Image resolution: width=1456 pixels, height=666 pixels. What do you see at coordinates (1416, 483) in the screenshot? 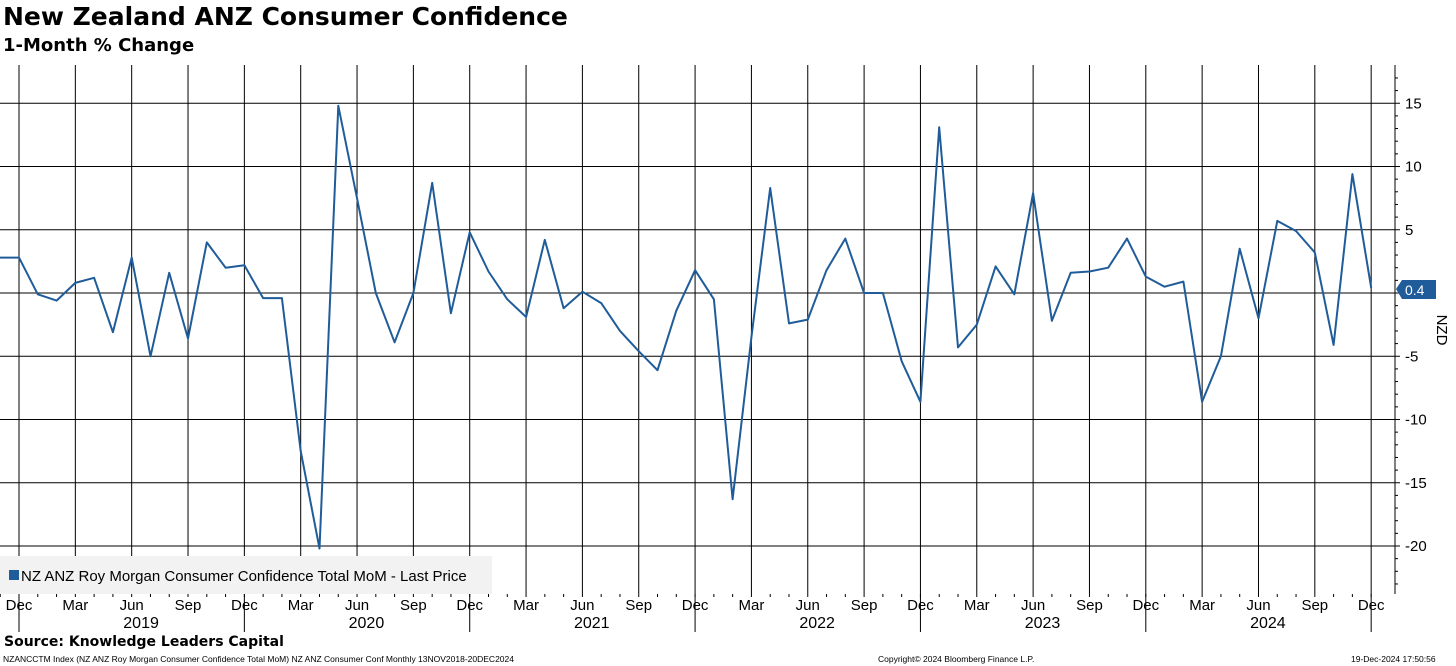
I see `y-tick-label: -15` at bounding box center [1416, 483].